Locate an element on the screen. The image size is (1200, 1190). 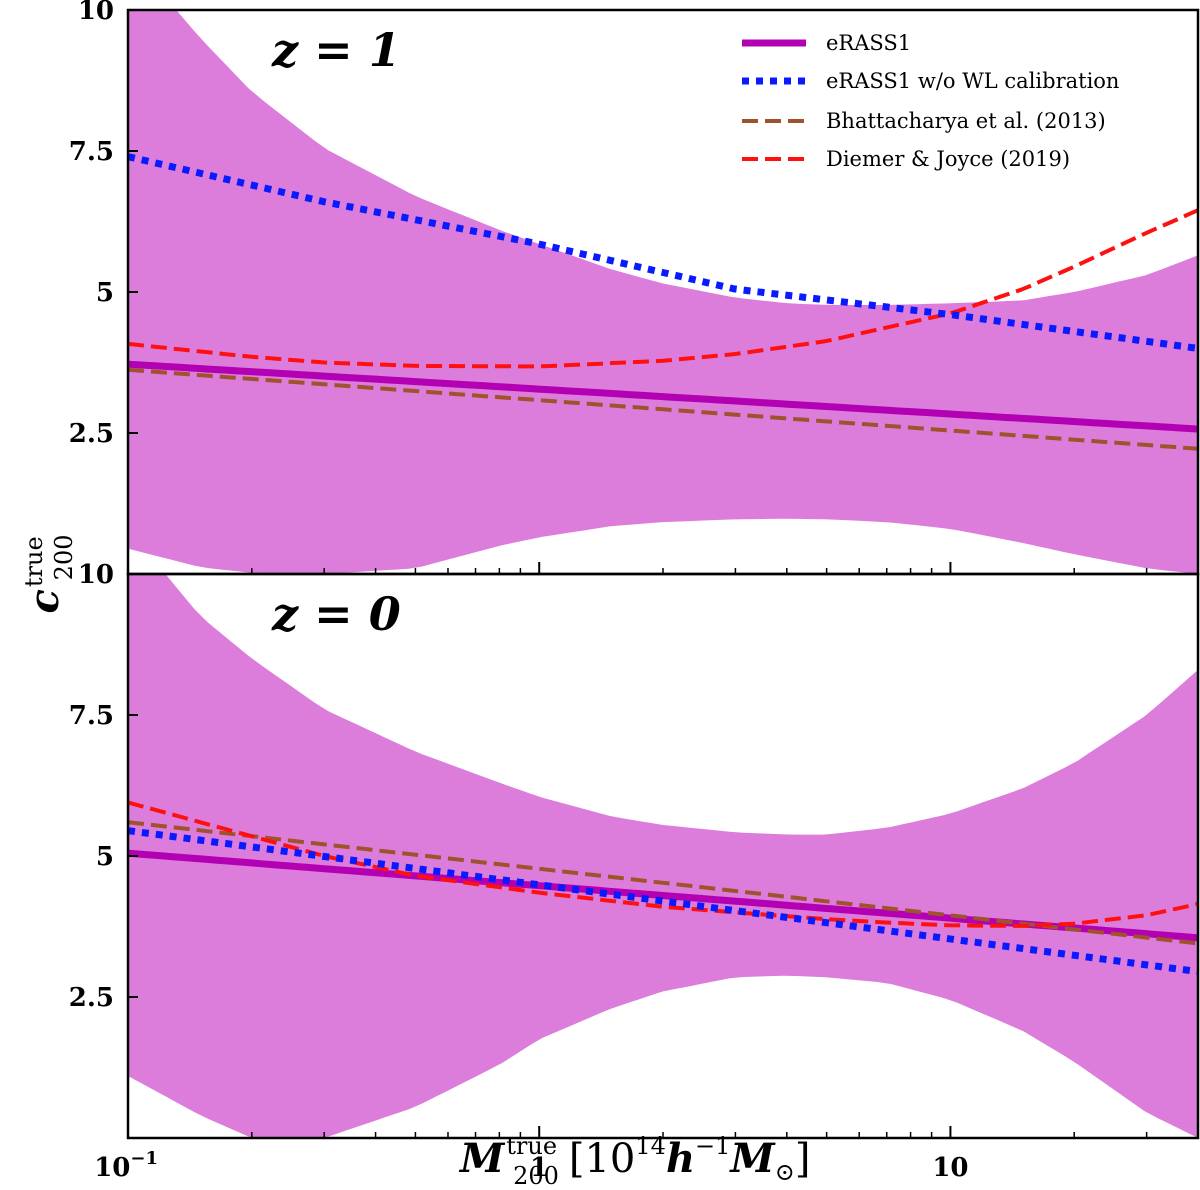
y-tick-label-bottom: 7.5 is located at coordinates (91, 716).